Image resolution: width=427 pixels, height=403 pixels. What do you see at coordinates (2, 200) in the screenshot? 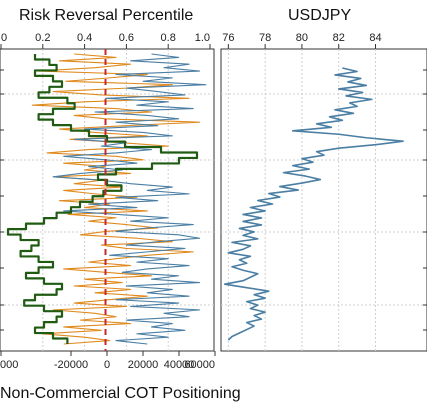
I see `left-y-axis-ticks` at bounding box center [2, 200].